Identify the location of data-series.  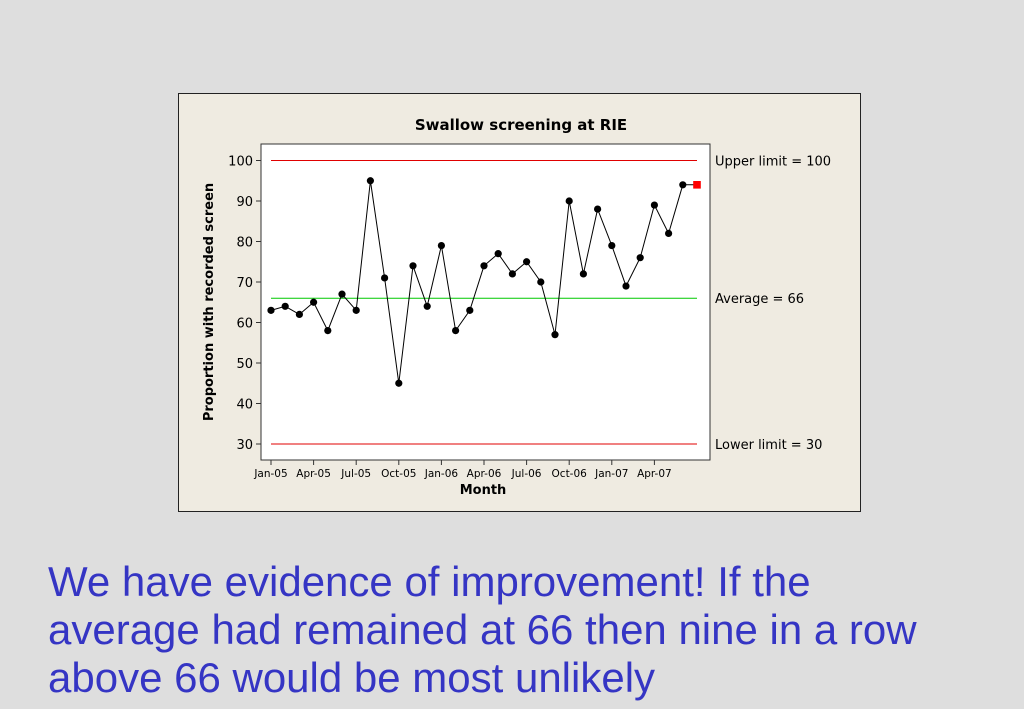
(484, 282).